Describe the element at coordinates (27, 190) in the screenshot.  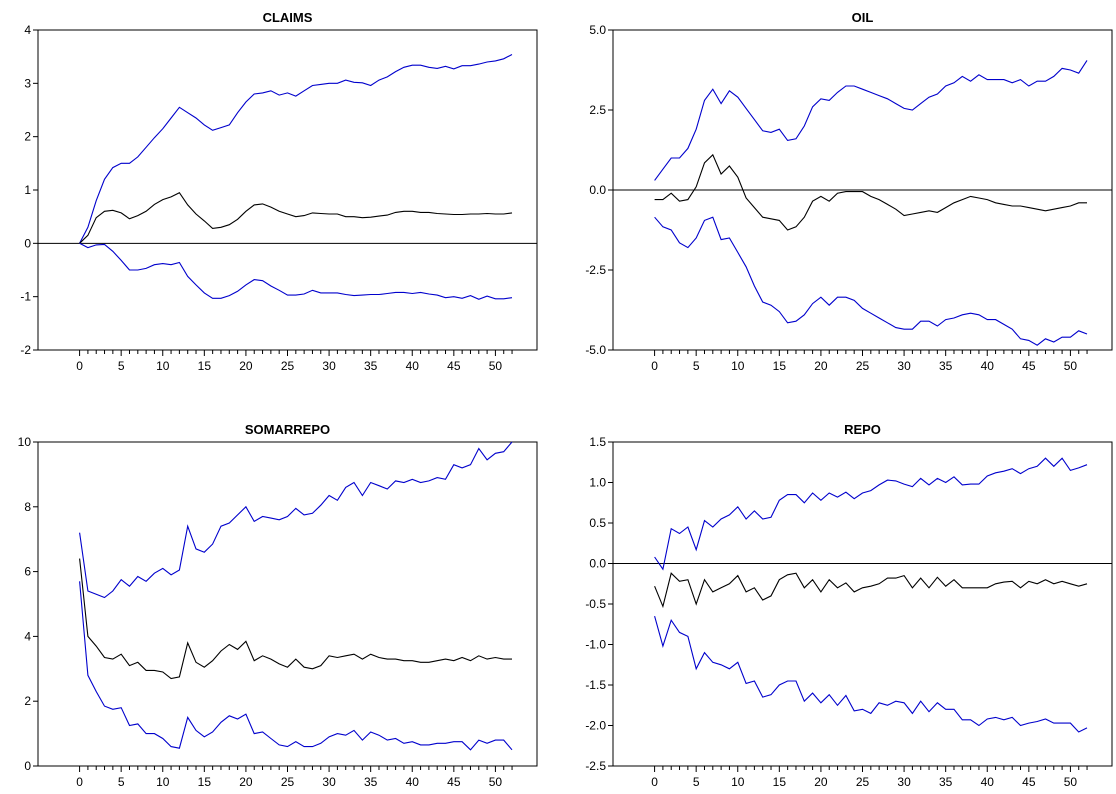
I see `y-tick-label: 1` at that location.